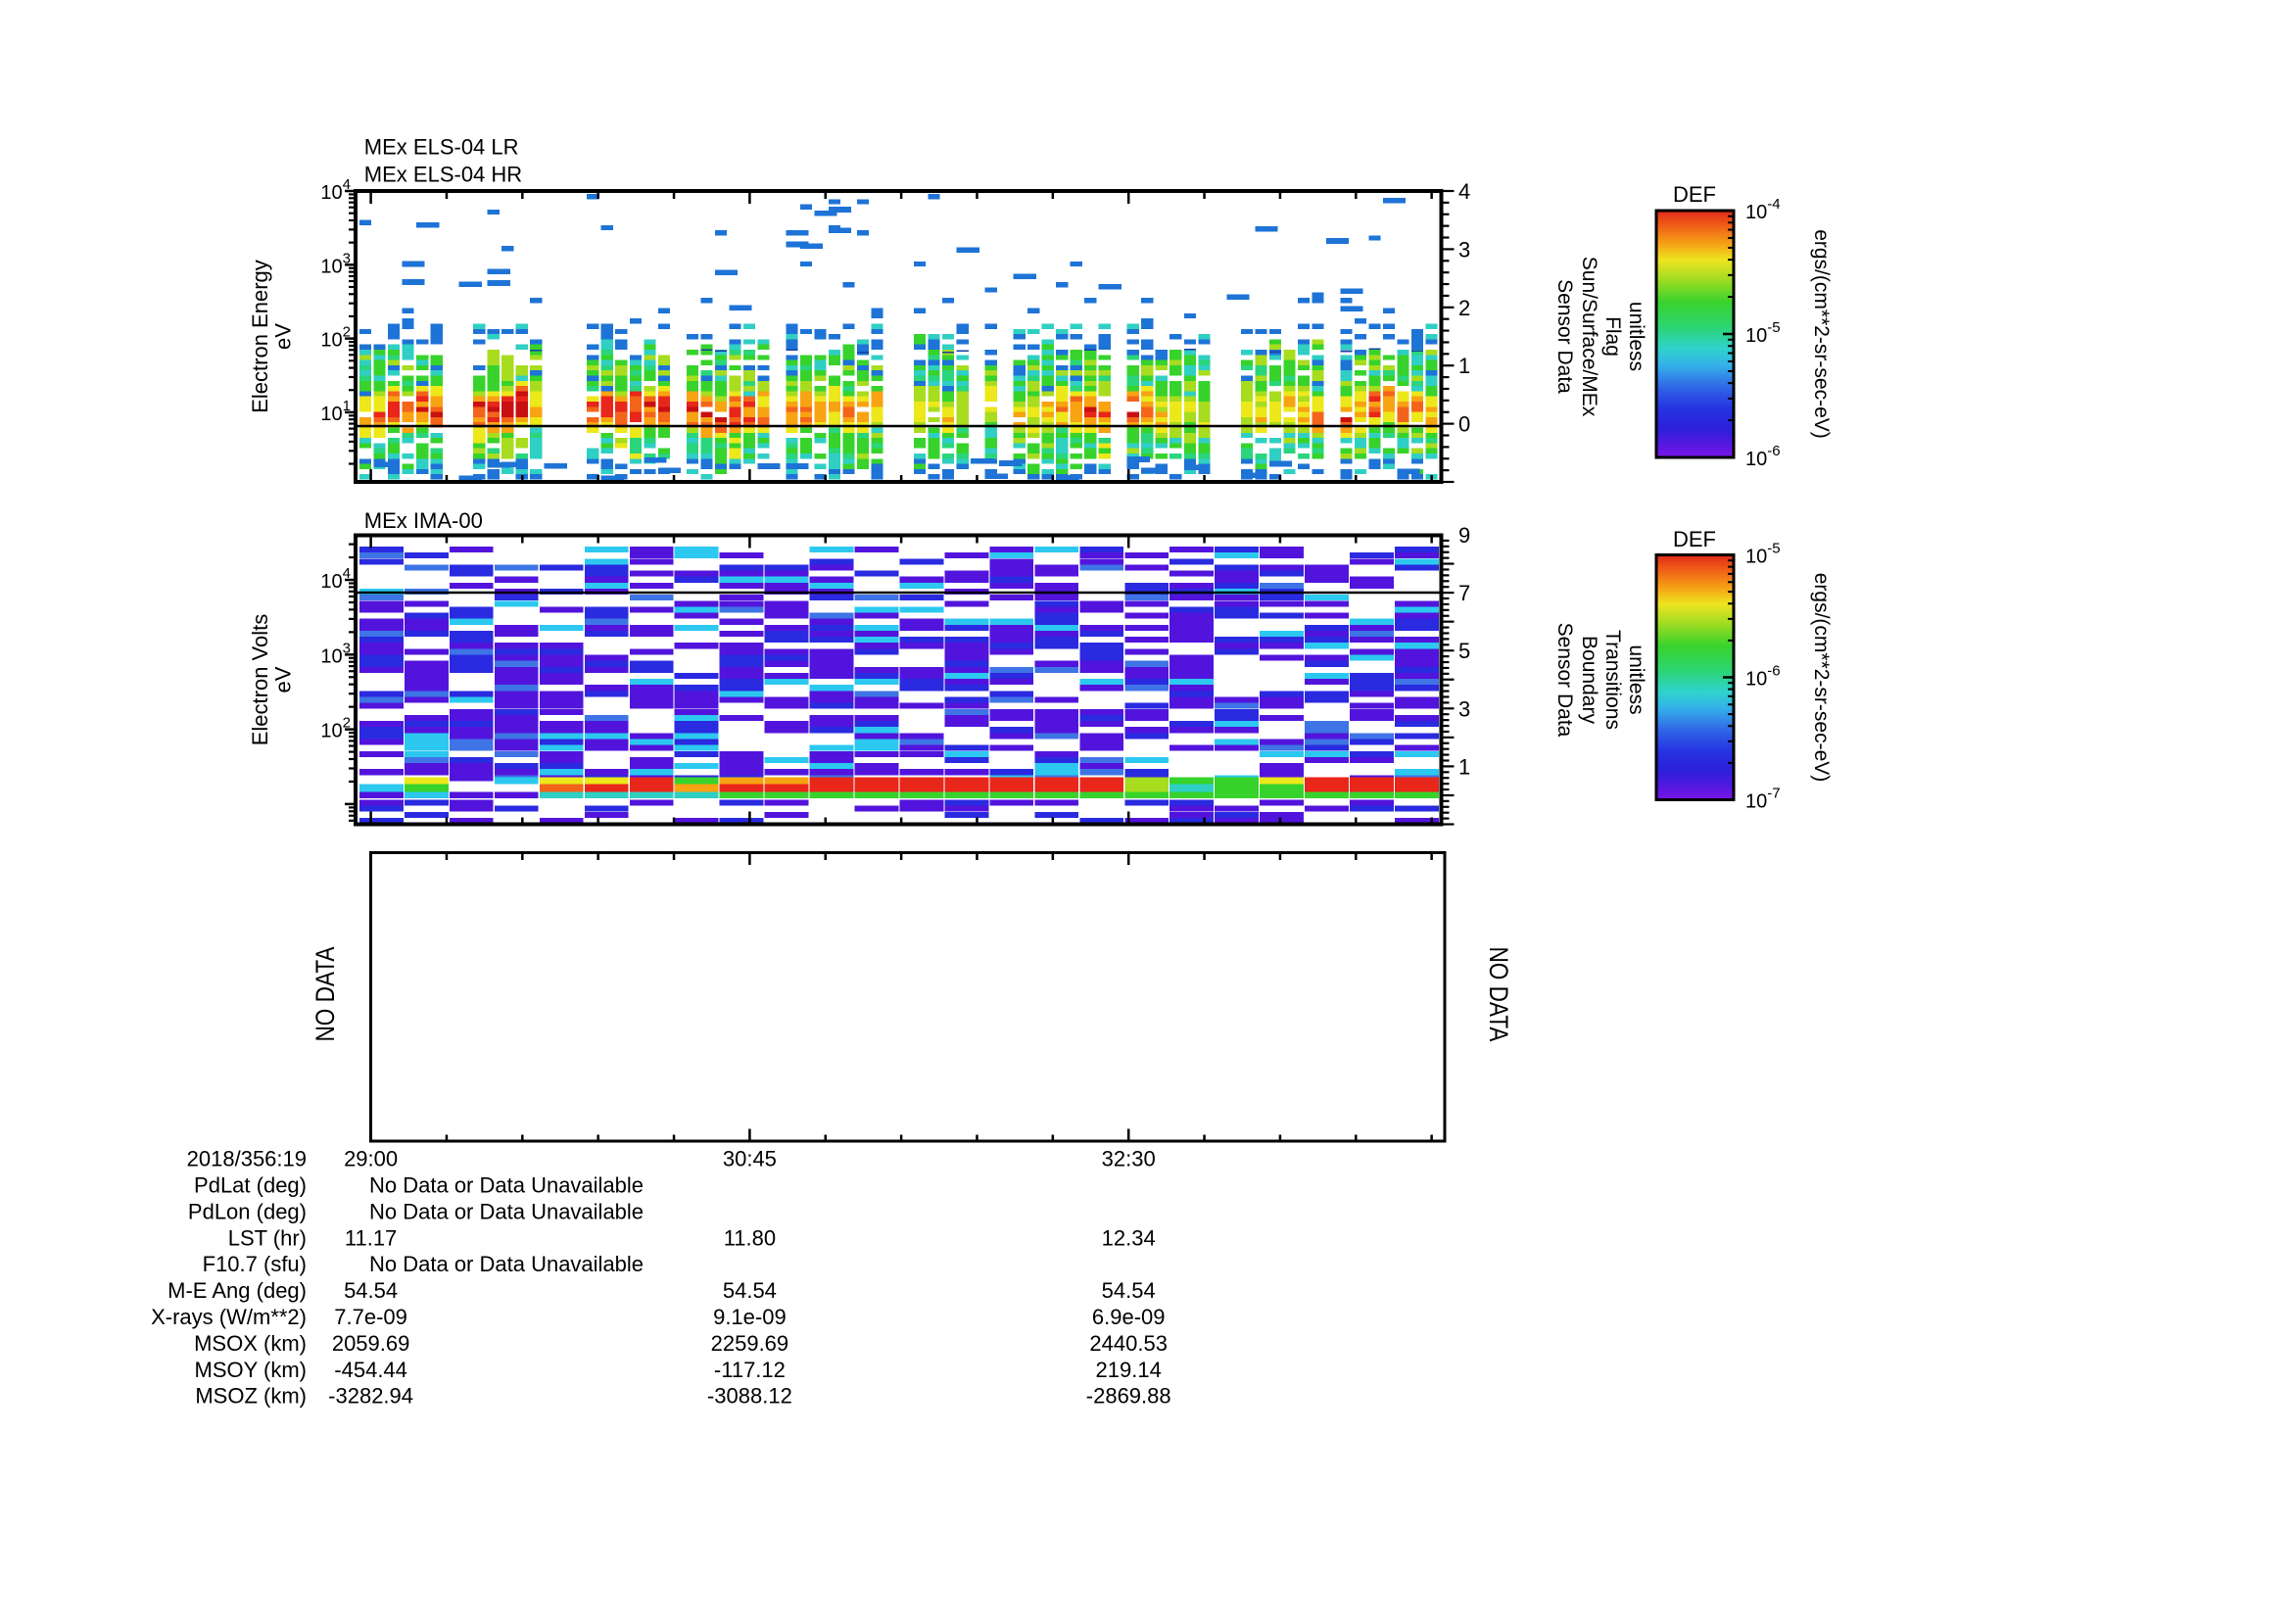  What do you see at coordinates (1589, 680) in the screenshot?
I see `svg-text: Boundary` at bounding box center [1589, 680].